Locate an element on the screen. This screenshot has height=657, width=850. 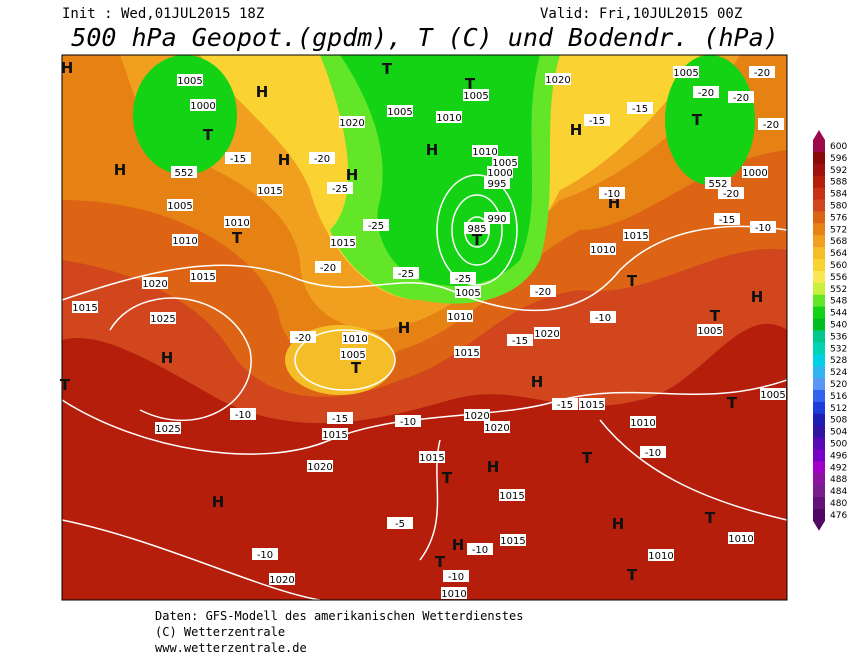
contour-label: 995 is located at coordinates (496, 184).